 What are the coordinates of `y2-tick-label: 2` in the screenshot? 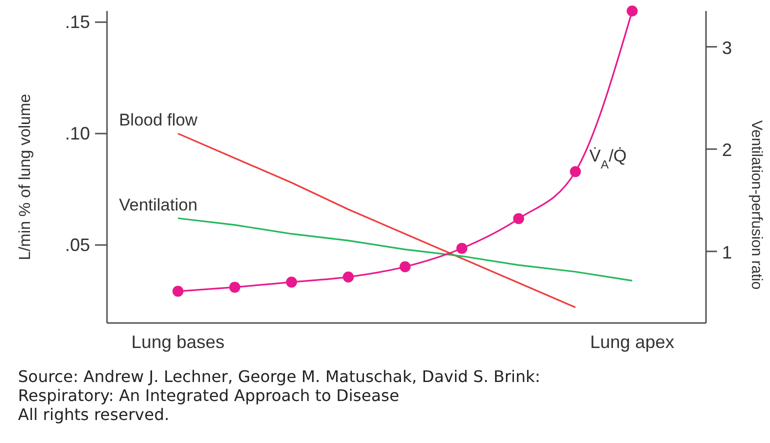 It's located at (727, 150).